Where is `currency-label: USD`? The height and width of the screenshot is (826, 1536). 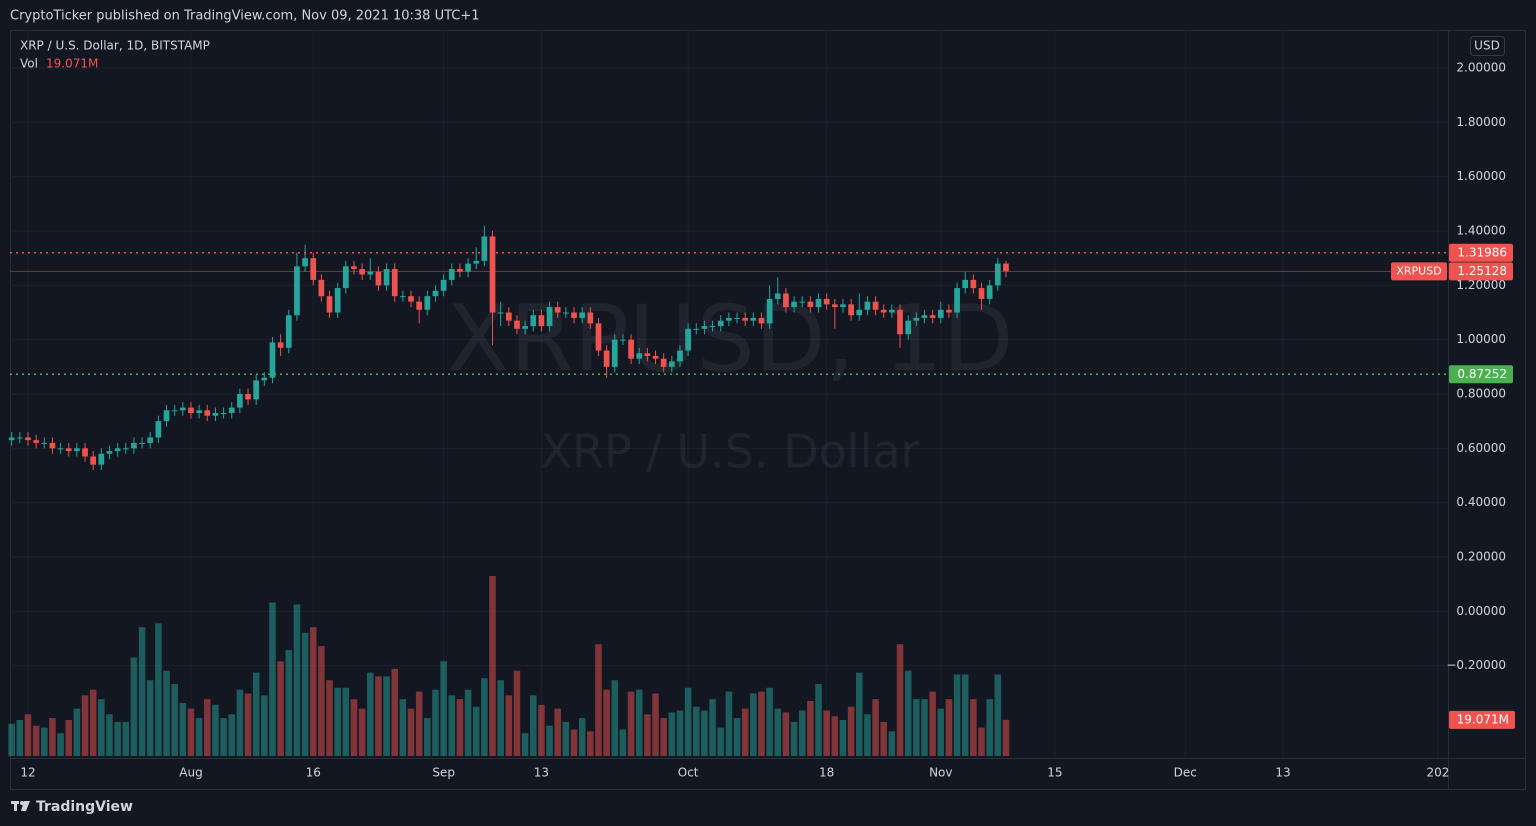 currency-label: USD is located at coordinates (1487, 46).